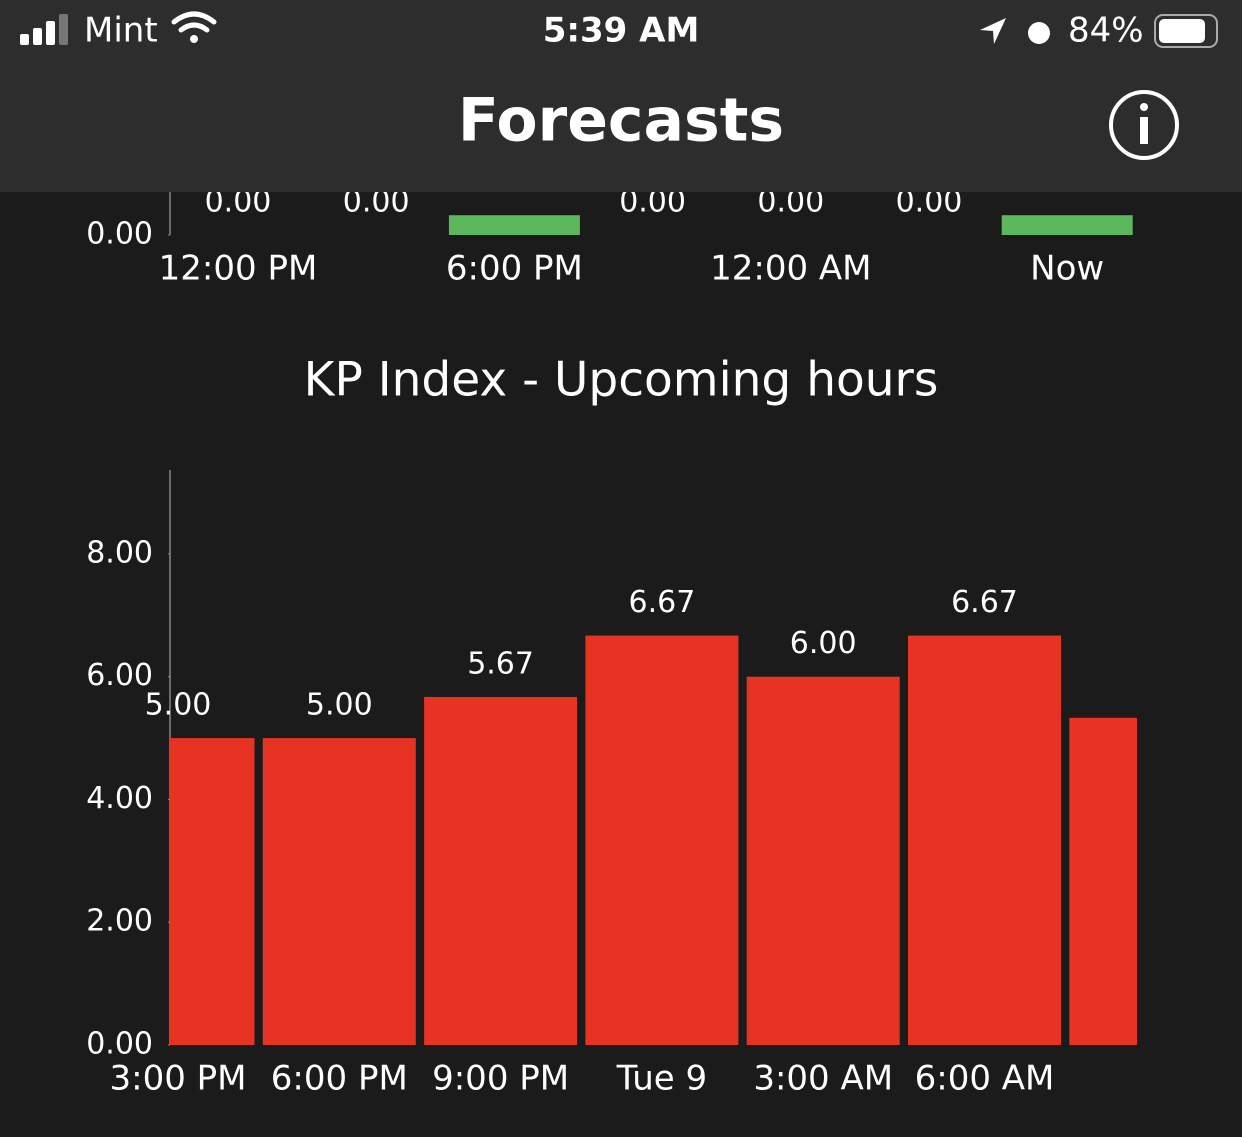 This screenshot has width=1242, height=1137. Describe the element at coordinates (985, 1079) in the screenshot. I see `x-tick-label: 6:00 AM` at that location.